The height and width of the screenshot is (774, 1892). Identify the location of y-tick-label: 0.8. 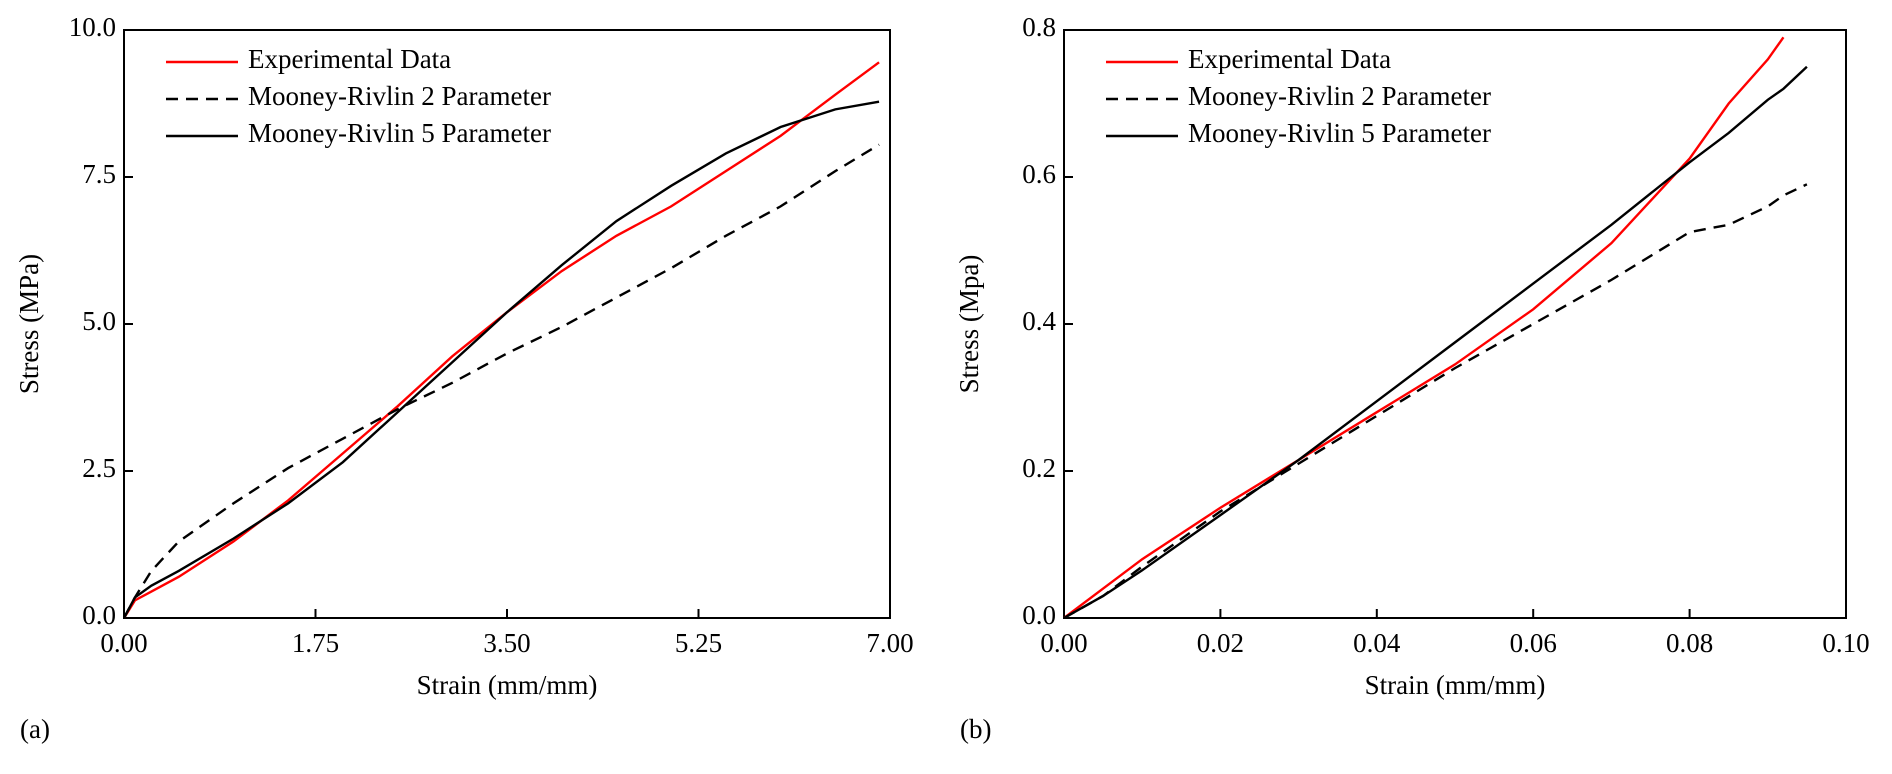
(1039, 27).